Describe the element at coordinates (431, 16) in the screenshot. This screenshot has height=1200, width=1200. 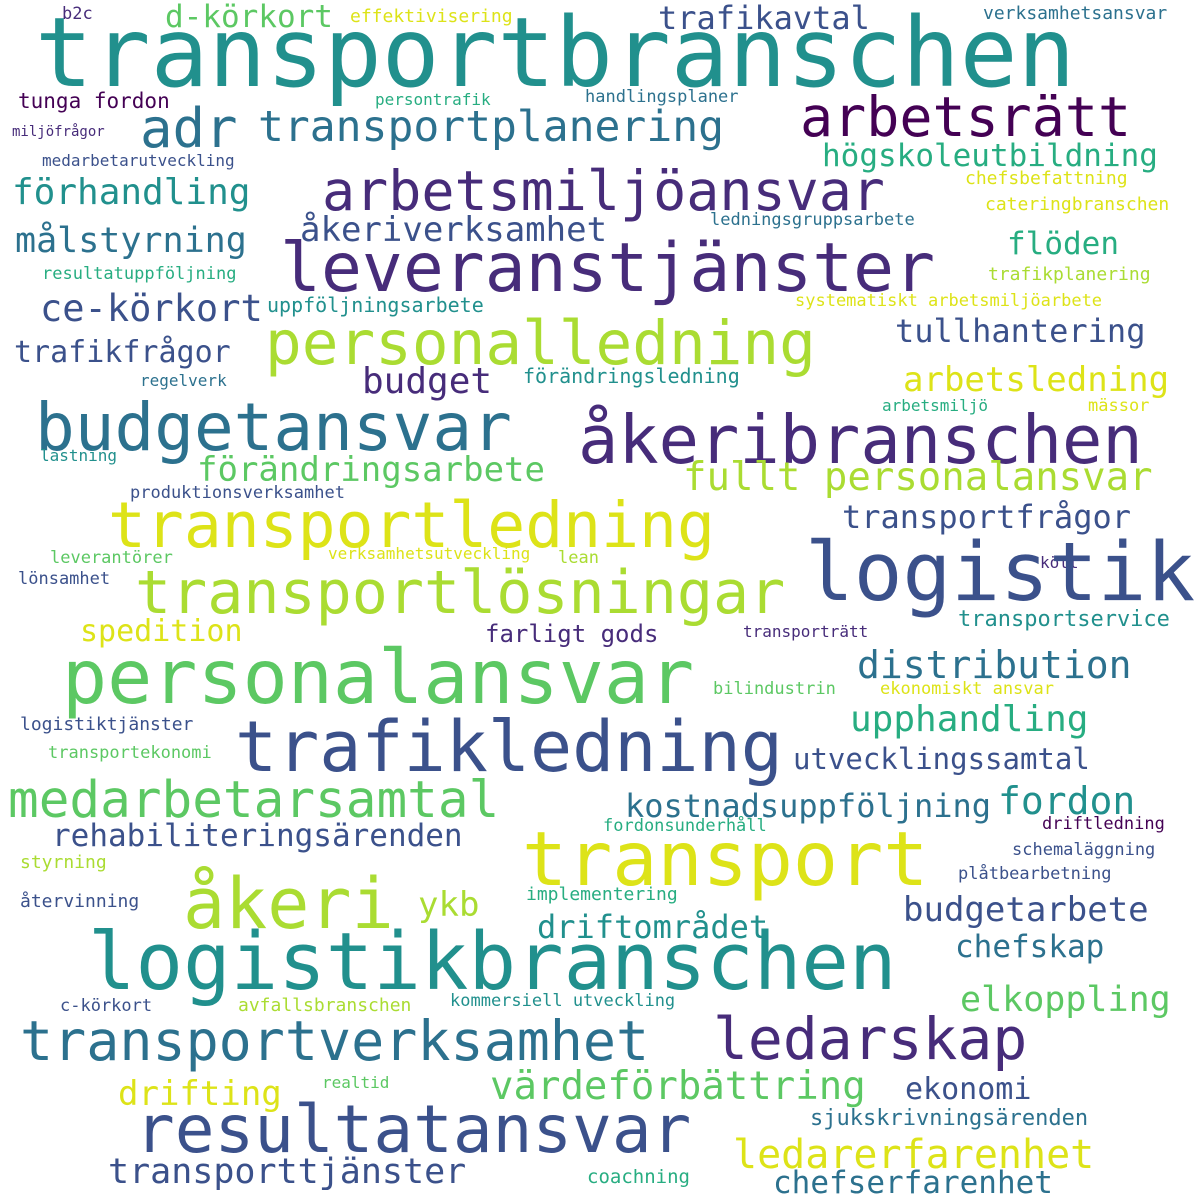
I see `word-effektivisering: effektivisering` at that location.